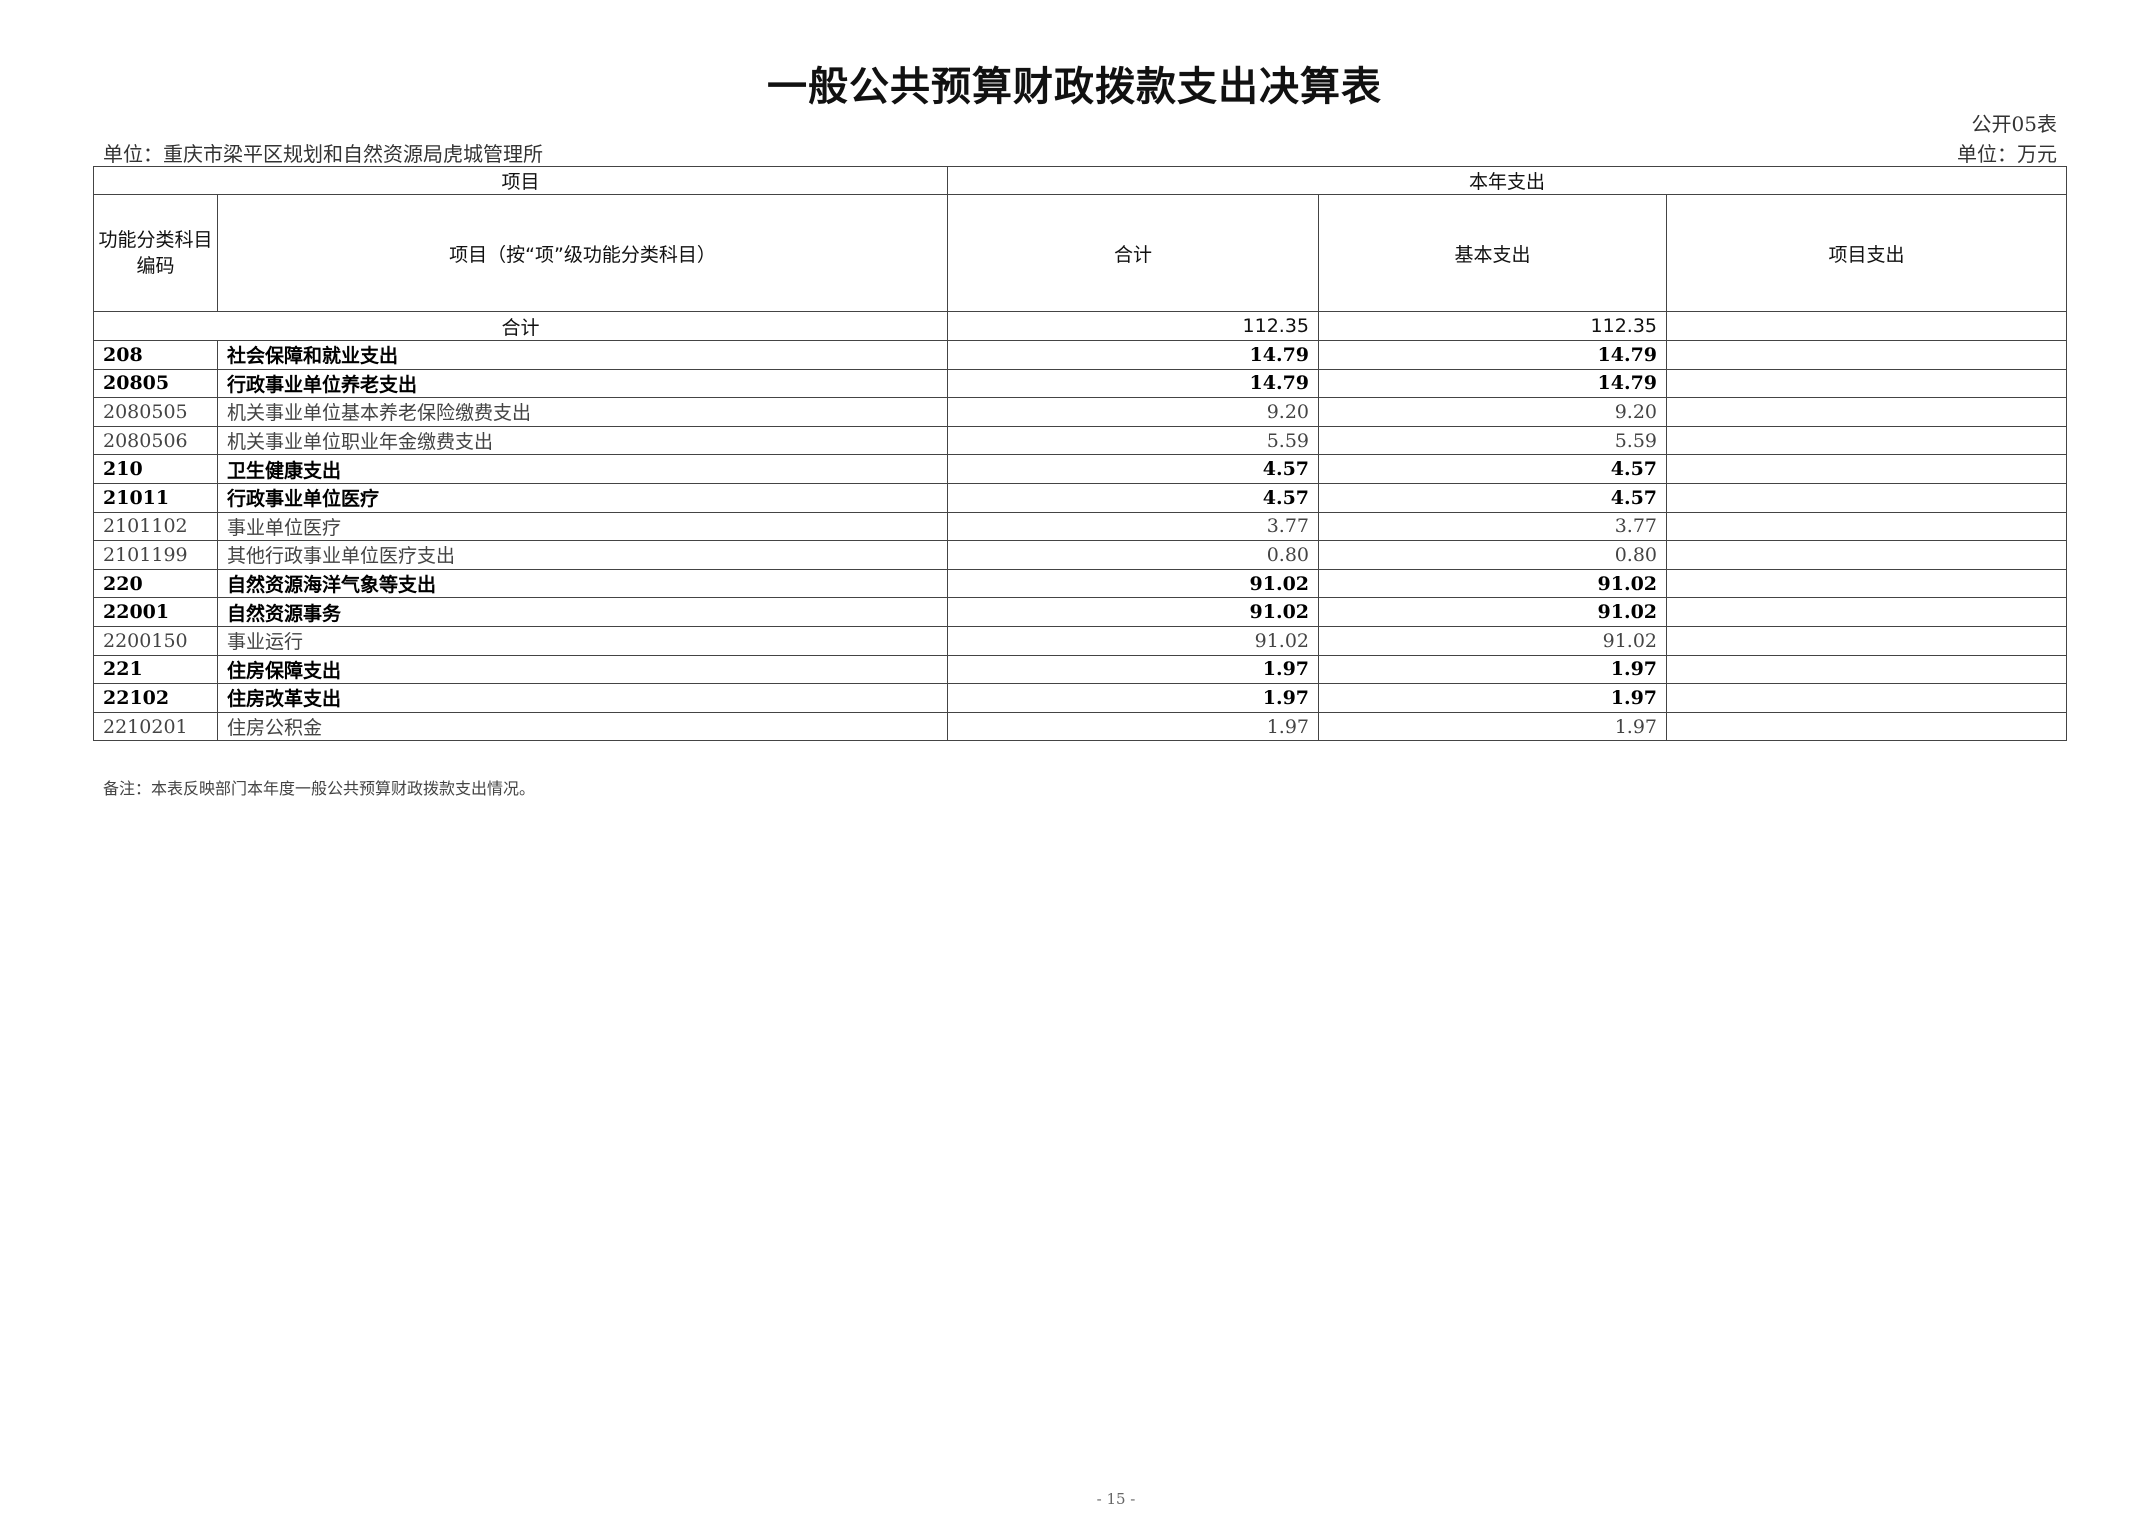  What do you see at coordinates (155, 726) in the screenshot?
I see `code-cell: 2210201` at bounding box center [155, 726].